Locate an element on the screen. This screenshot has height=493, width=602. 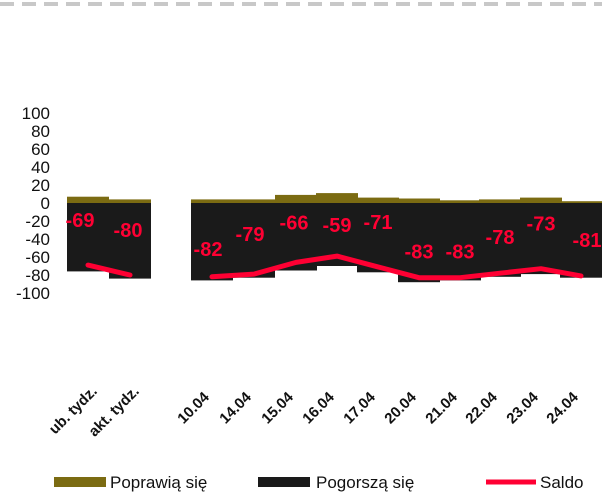
data-label: -71 is located at coordinates (378, 223).